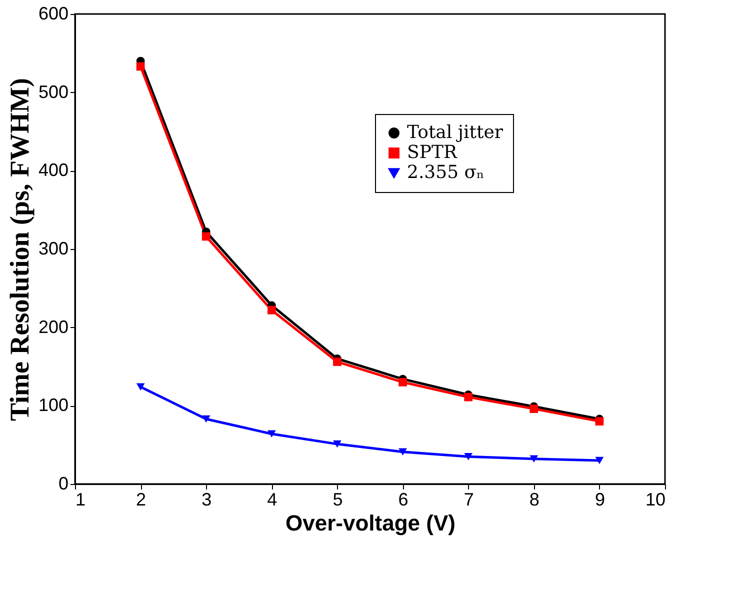  Describe the element at coordinates (53, 92) in the screenshot. I see `y-tick-label: 500` at that location.